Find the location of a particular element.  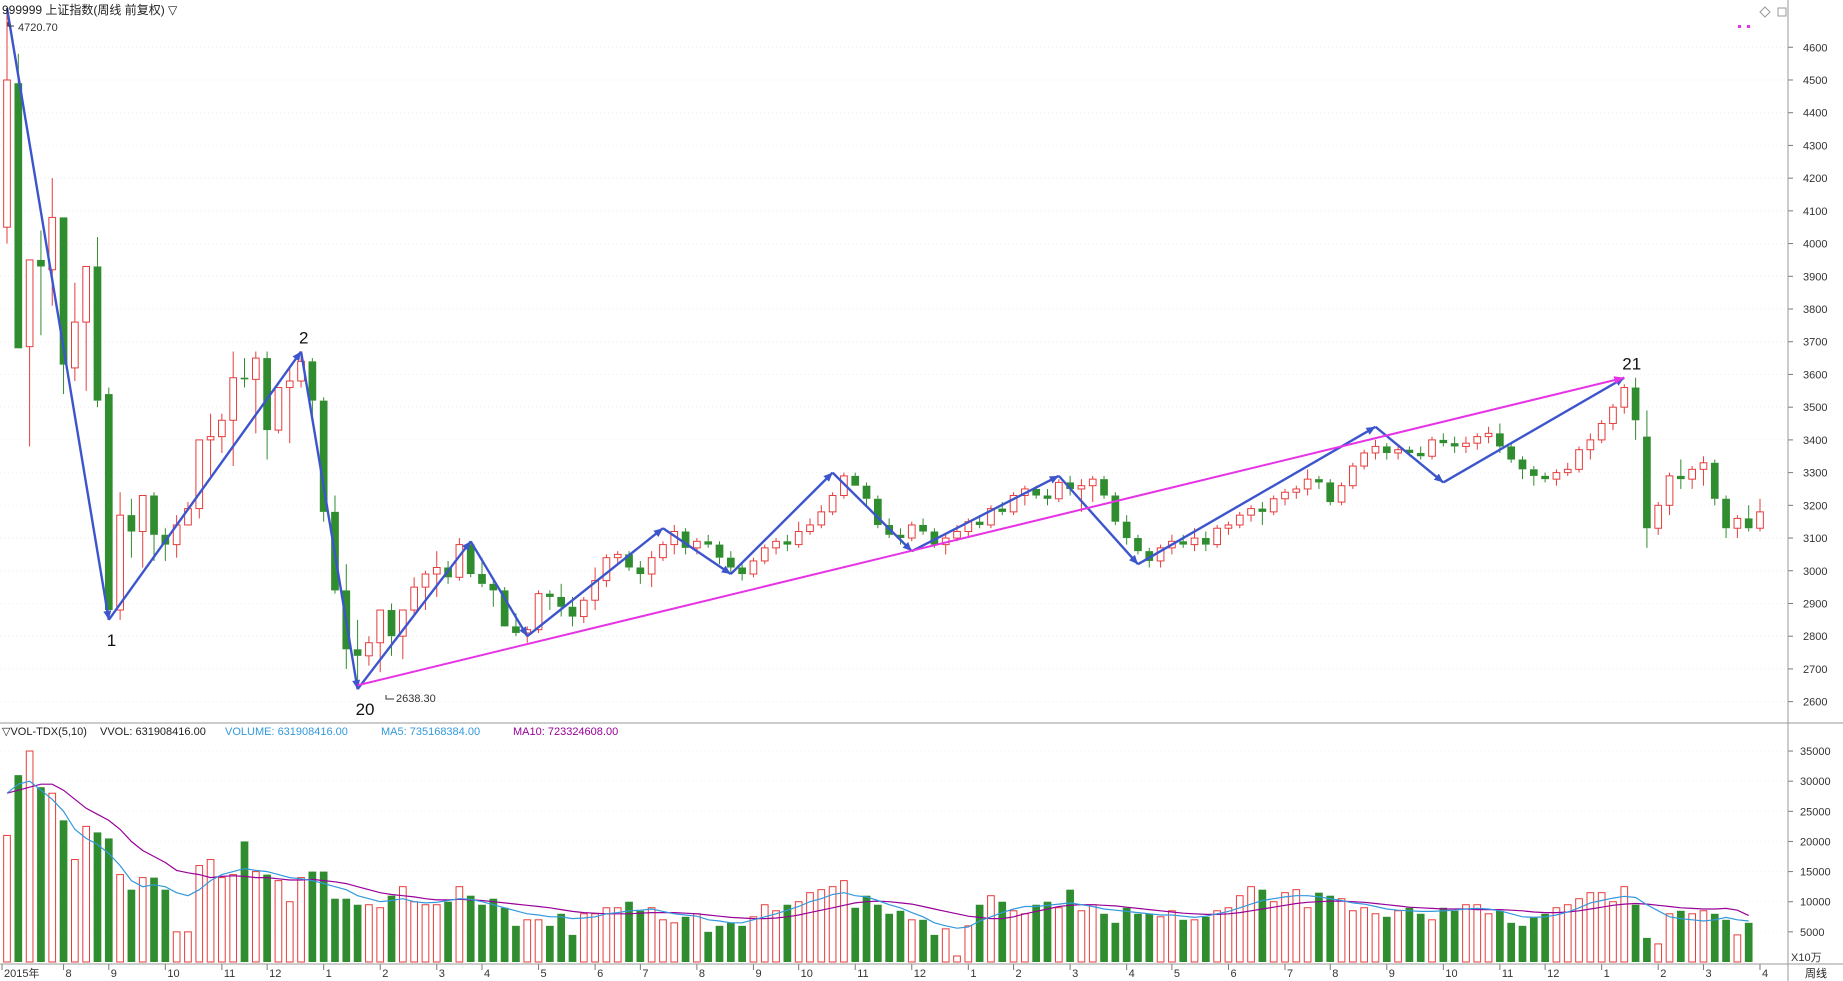

time-tick-label: 3 is located at coordinates (1708, 974).